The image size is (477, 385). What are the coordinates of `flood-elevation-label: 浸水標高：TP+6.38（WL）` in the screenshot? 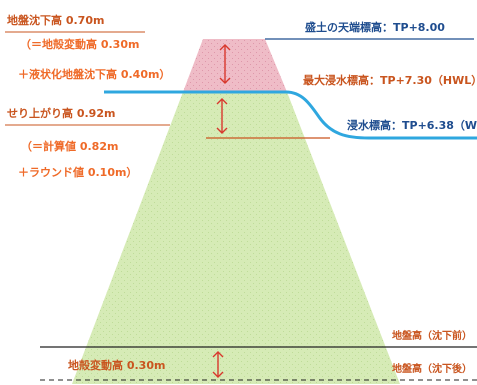 It's located at (412, 125).